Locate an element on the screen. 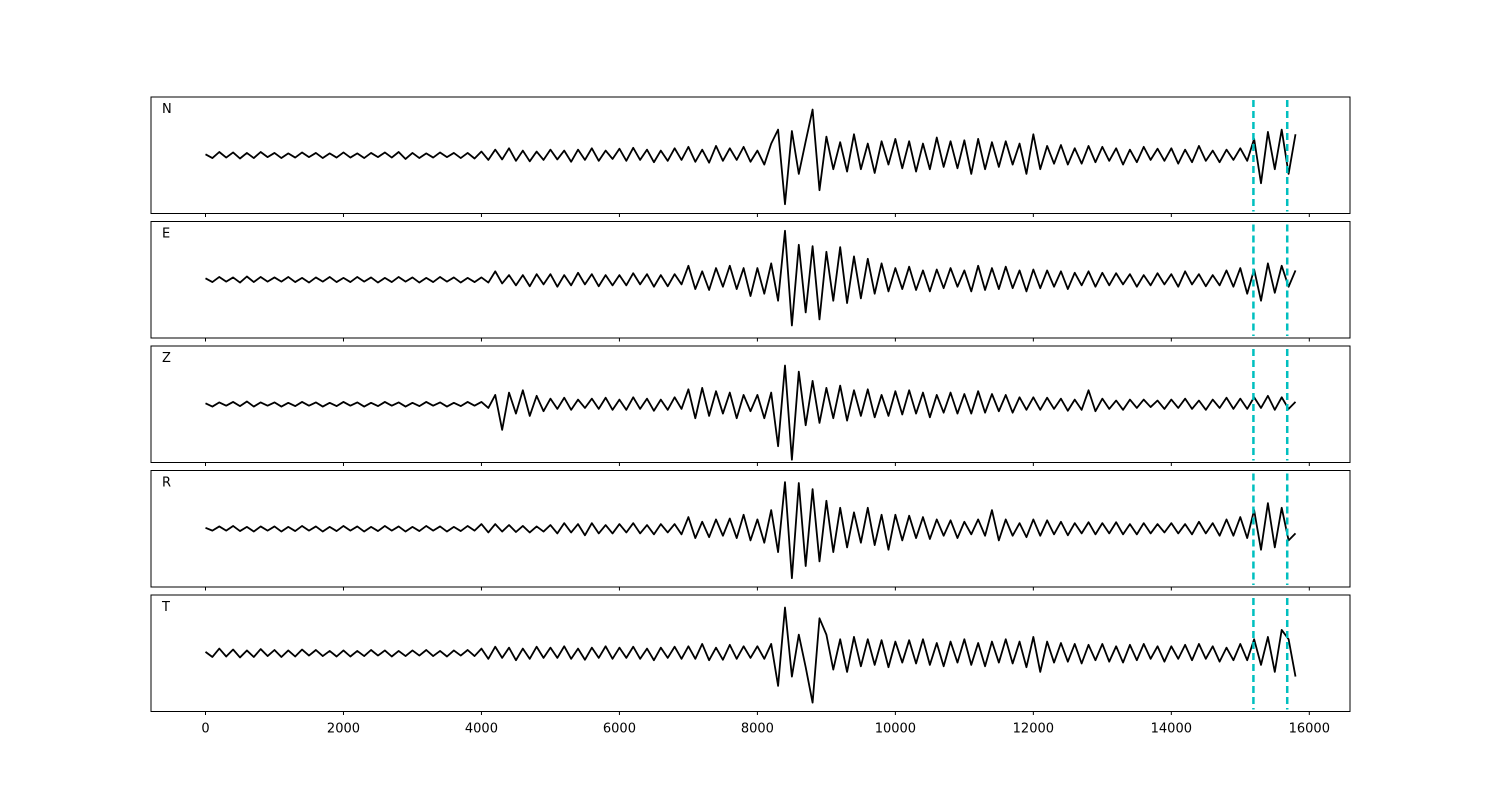 The image size is (1500, 804). x-tick-label: 14000 is located at coordinates (1171, 729).